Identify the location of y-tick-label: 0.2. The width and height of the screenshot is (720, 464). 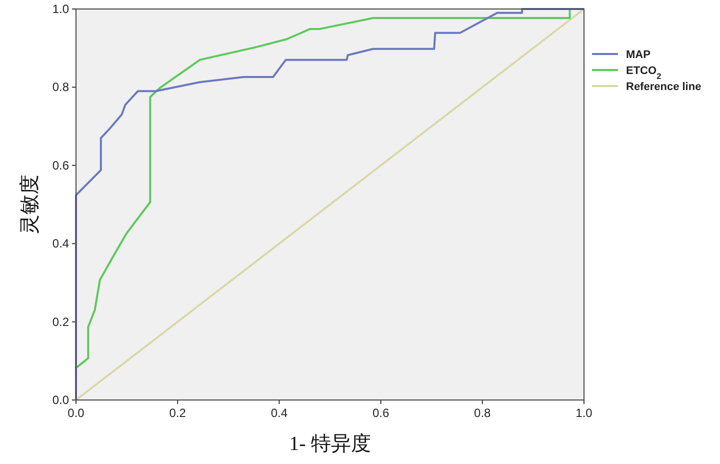
(61, 321).